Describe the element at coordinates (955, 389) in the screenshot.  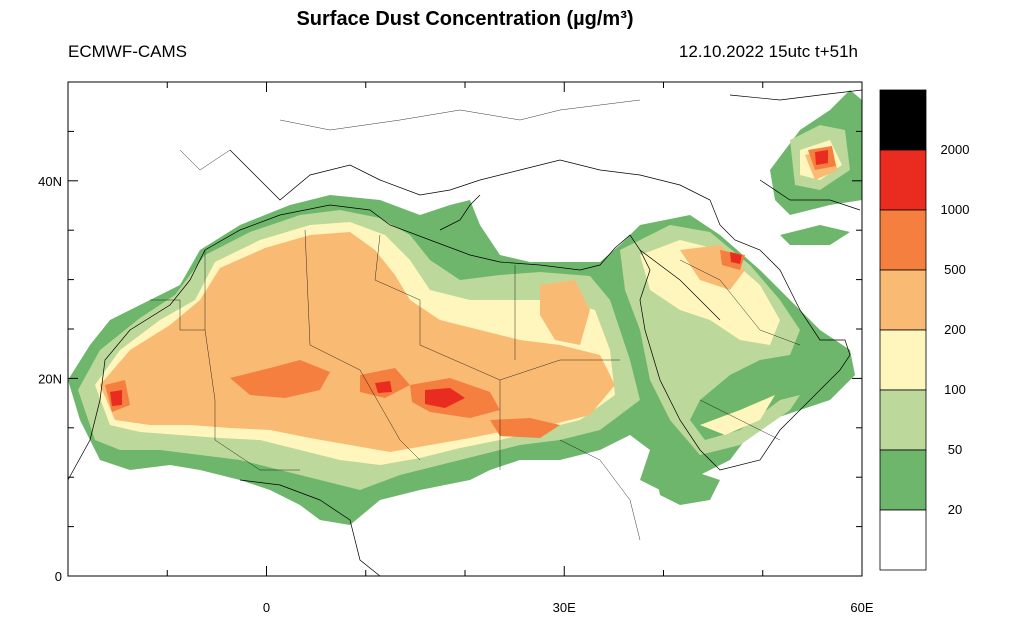
I see `colorbar-level-label: 100` at that location.